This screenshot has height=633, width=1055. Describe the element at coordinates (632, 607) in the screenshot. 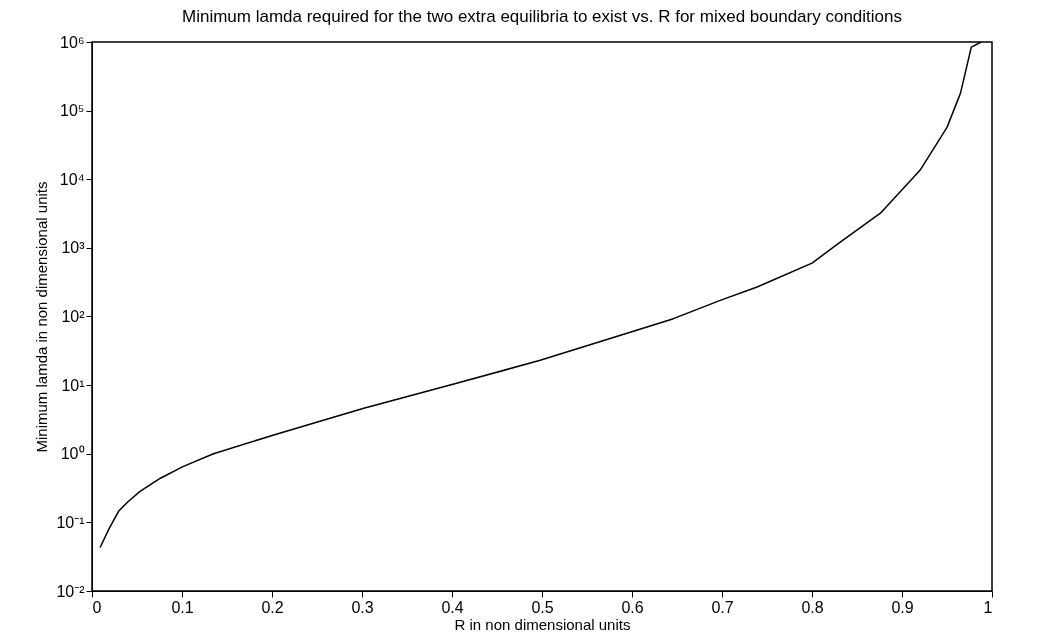

I see `x-tick-label: 0.6` at that location.